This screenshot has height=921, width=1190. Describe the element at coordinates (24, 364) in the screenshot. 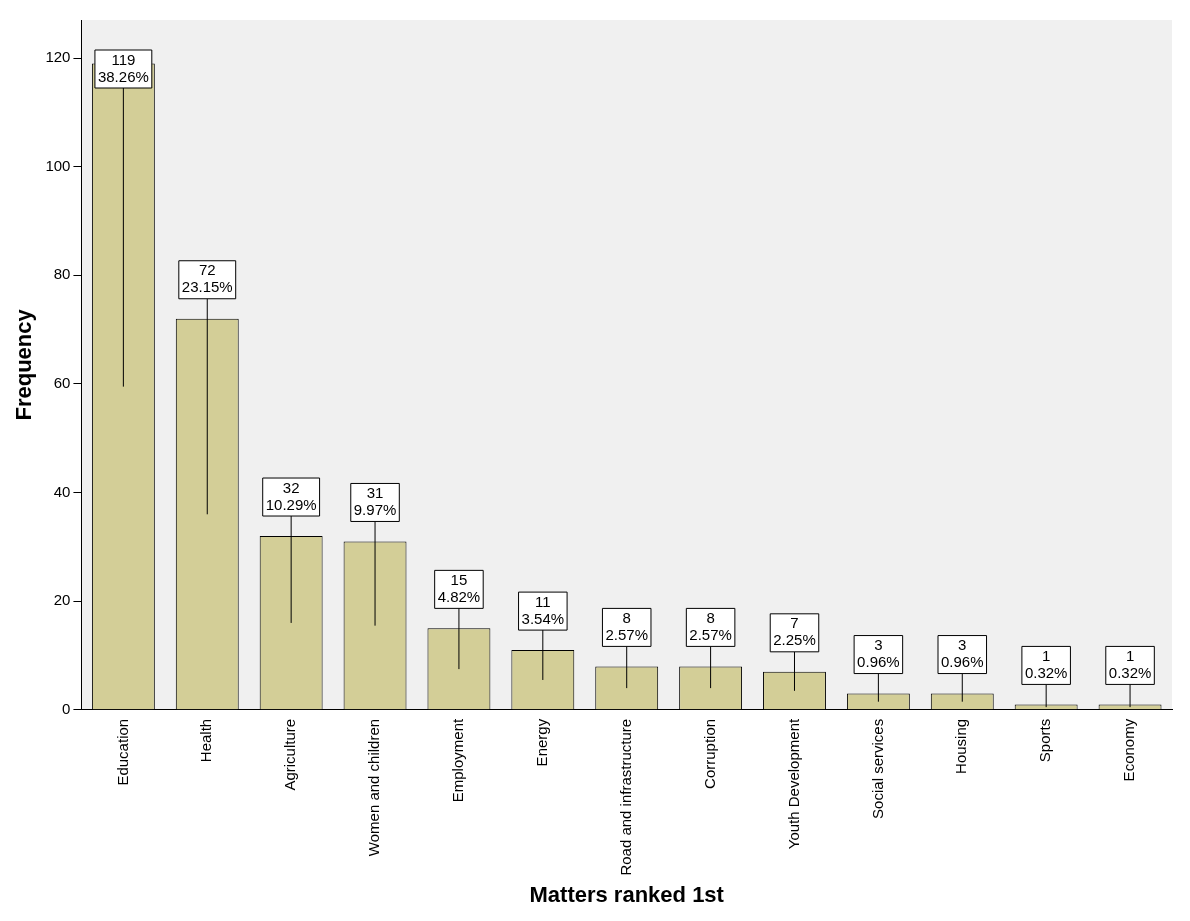

I see `y-axis-title: Frequency` at that location.